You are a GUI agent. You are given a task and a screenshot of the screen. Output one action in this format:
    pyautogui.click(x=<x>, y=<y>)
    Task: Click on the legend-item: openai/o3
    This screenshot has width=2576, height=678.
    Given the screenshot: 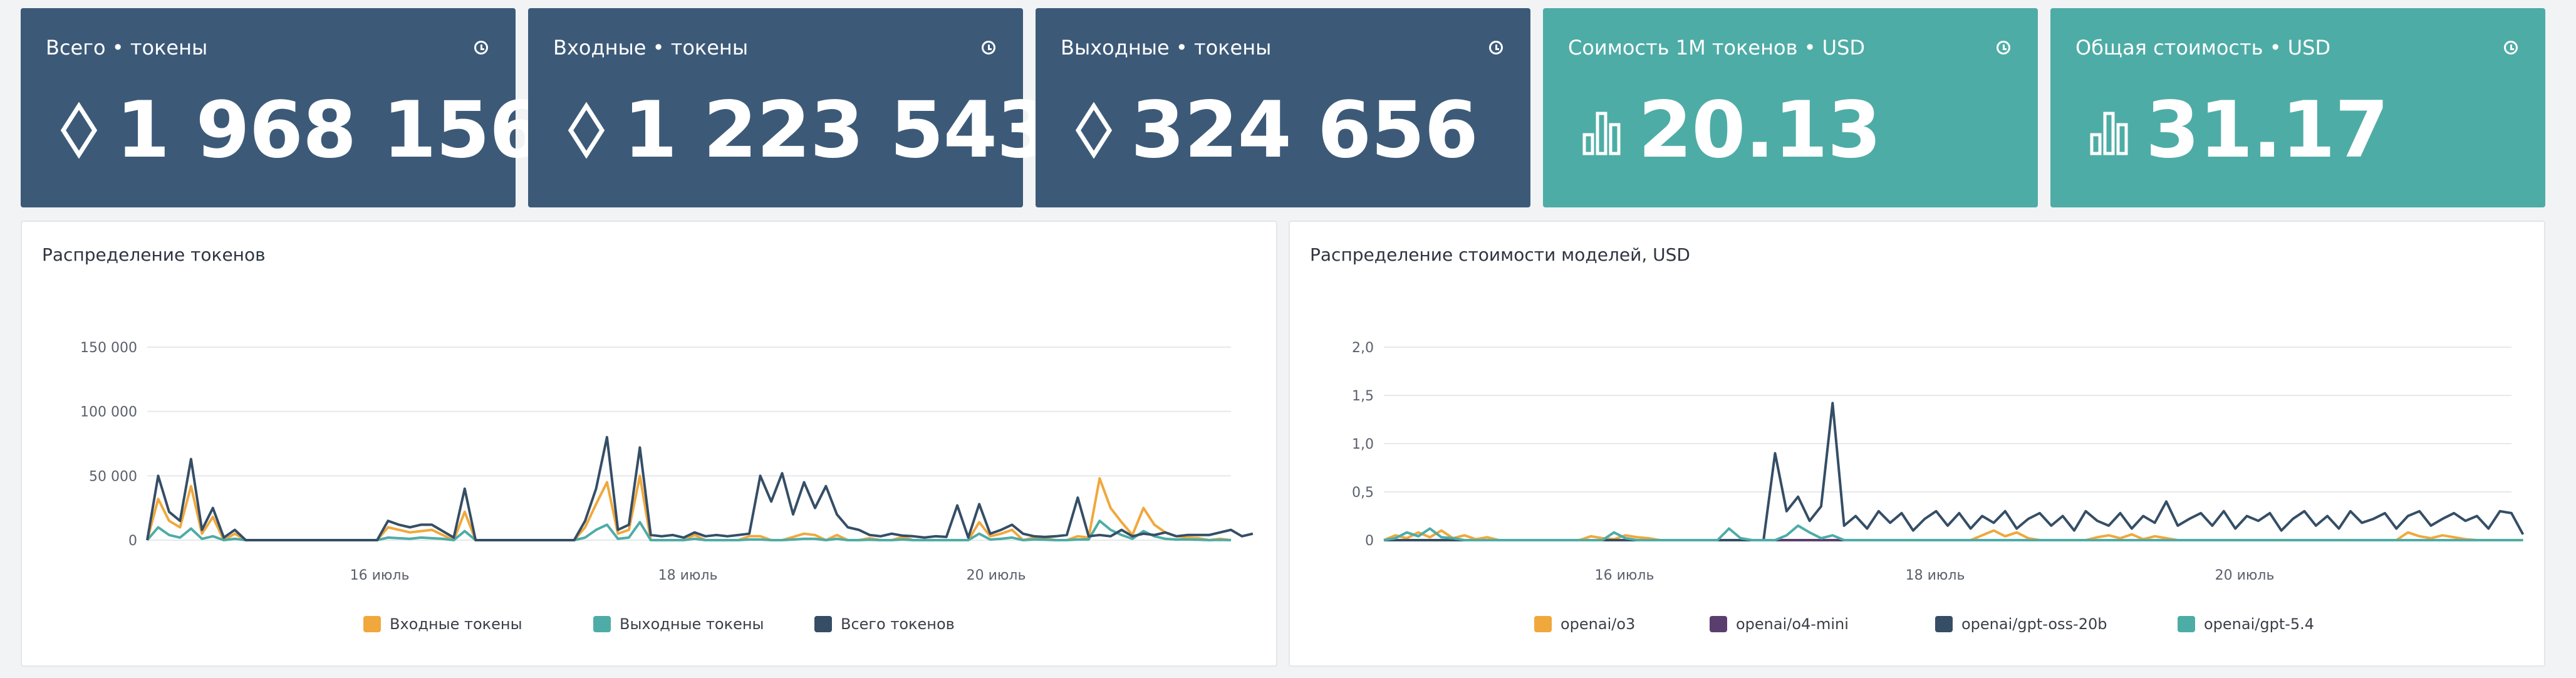 What is the action you would take?
    pyautogui.click(x=1585, y=624)
    